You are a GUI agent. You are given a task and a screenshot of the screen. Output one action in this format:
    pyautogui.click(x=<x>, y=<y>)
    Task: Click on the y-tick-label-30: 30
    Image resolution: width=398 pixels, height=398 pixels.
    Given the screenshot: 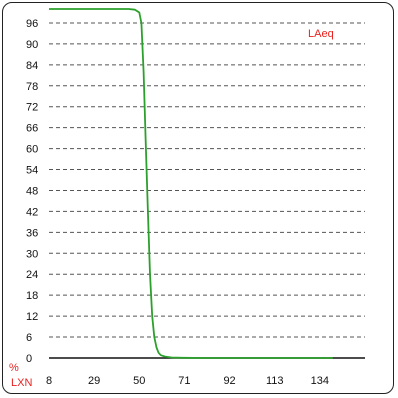 What is the action you would take?
    pyautogui.click(x=32, y=254)
    